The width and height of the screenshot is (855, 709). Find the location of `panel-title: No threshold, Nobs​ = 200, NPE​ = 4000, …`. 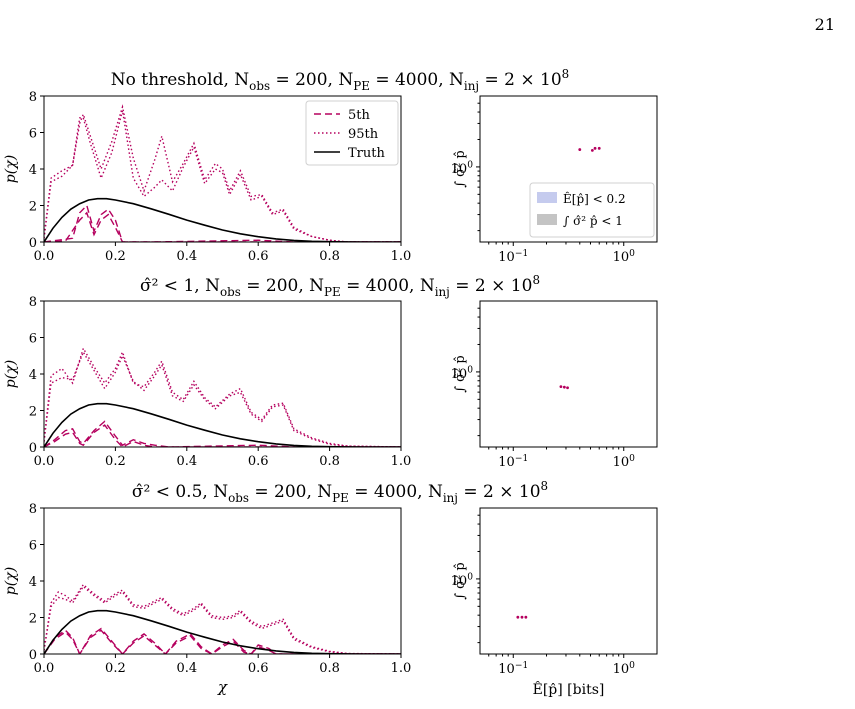

panel-title: No threshold, Nobs​ = 200, NPE​ = 4000, … is located at coordinates (340, 80).